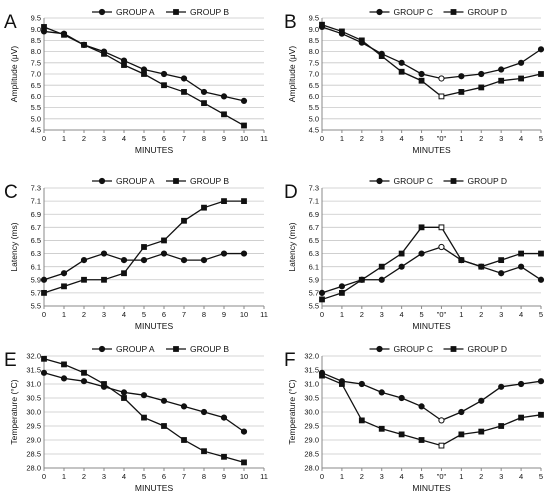  I want to click on y-tick-label: 5.7, so click(36, 292).